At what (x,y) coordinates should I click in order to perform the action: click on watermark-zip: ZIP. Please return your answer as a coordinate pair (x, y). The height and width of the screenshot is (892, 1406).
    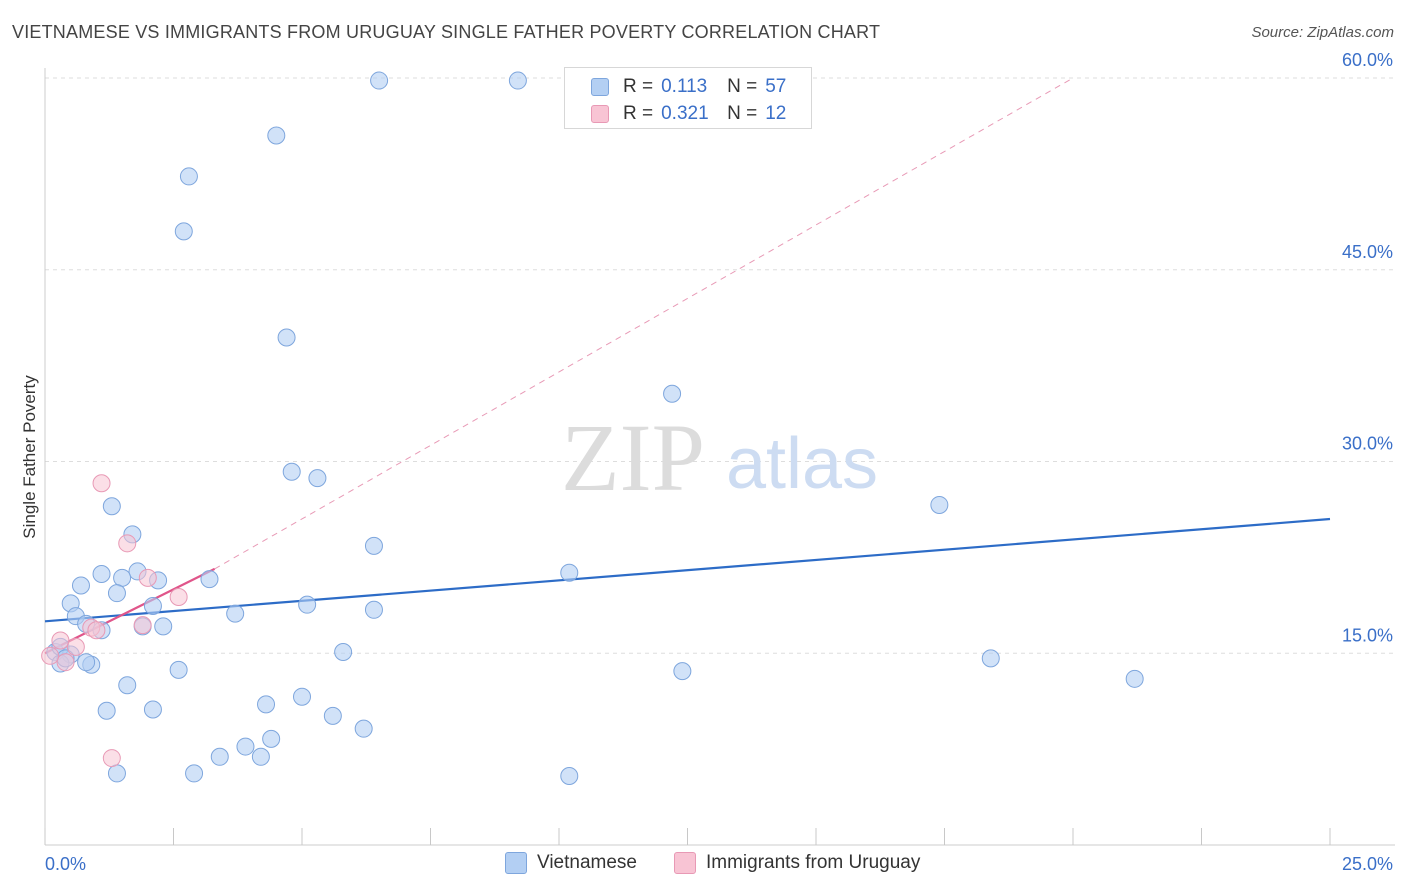
    Looking at the image, I should click on (633, 457).